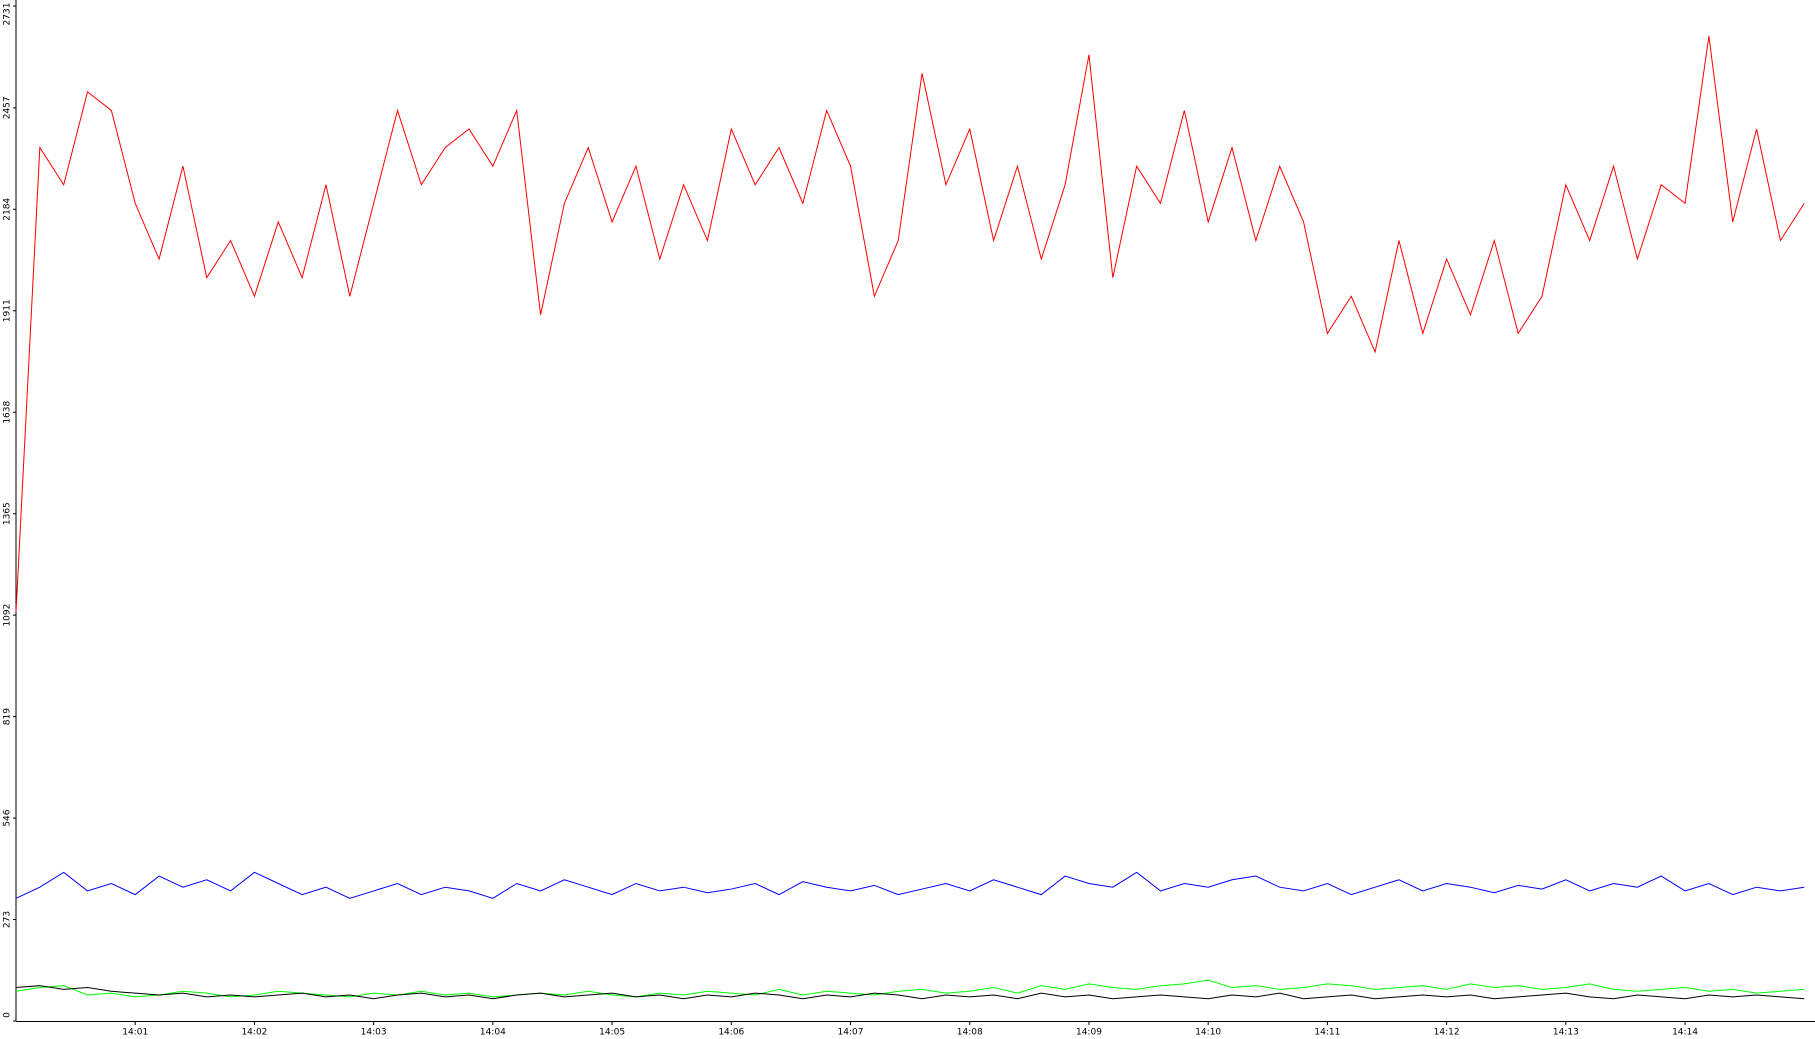  What do you see at coordinates (8, 411) in the screenshot?
I see `y-tick-label: 1638` at bounding box center [8, 411].